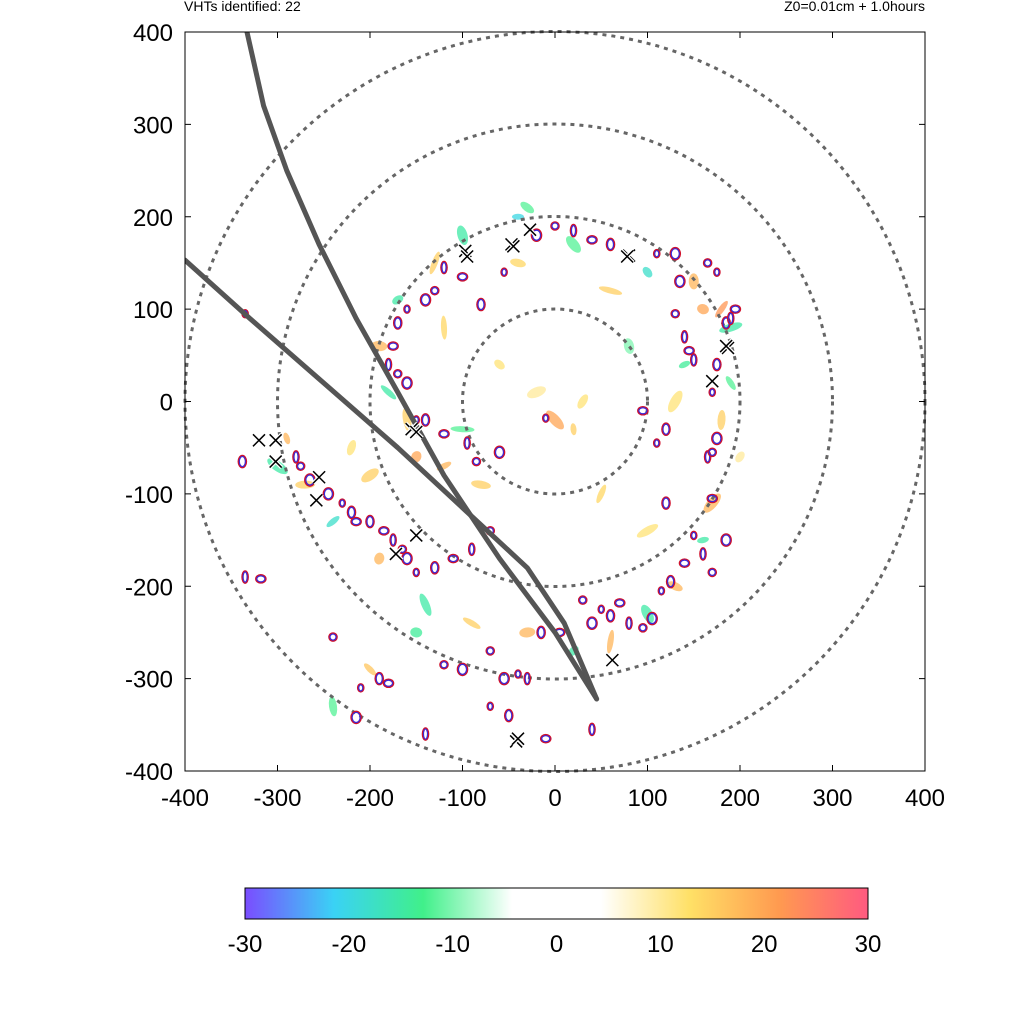 This screenshot has width=1024, height=1024. Describe the element at coordinates (166, 403) in the screenshot. I see `y-tick-label: 0` at that location.